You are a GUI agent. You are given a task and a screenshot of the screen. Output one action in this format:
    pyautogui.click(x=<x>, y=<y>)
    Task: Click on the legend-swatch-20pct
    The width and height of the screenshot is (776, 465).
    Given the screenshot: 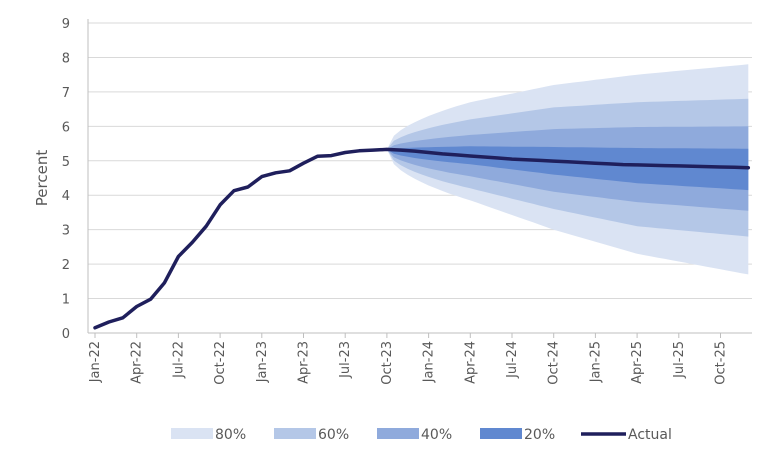 What is the action you would take?
    pyautogui.click(x=501, y=433)
    